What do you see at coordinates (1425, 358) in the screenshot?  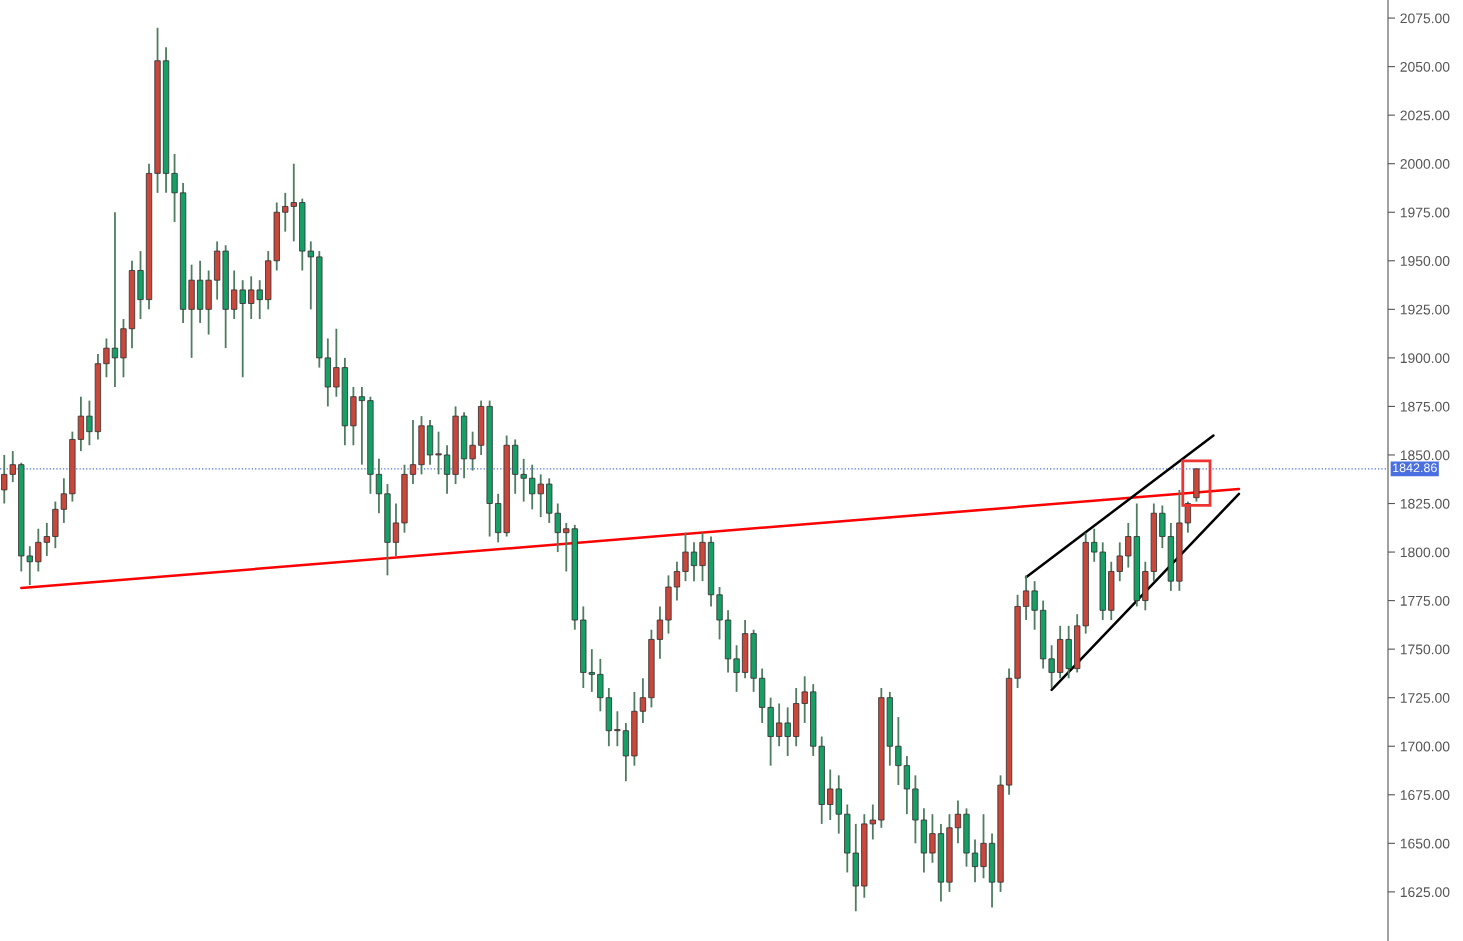 I see `y-tick-label: 1900.00` at bounding box center [1425, 358].